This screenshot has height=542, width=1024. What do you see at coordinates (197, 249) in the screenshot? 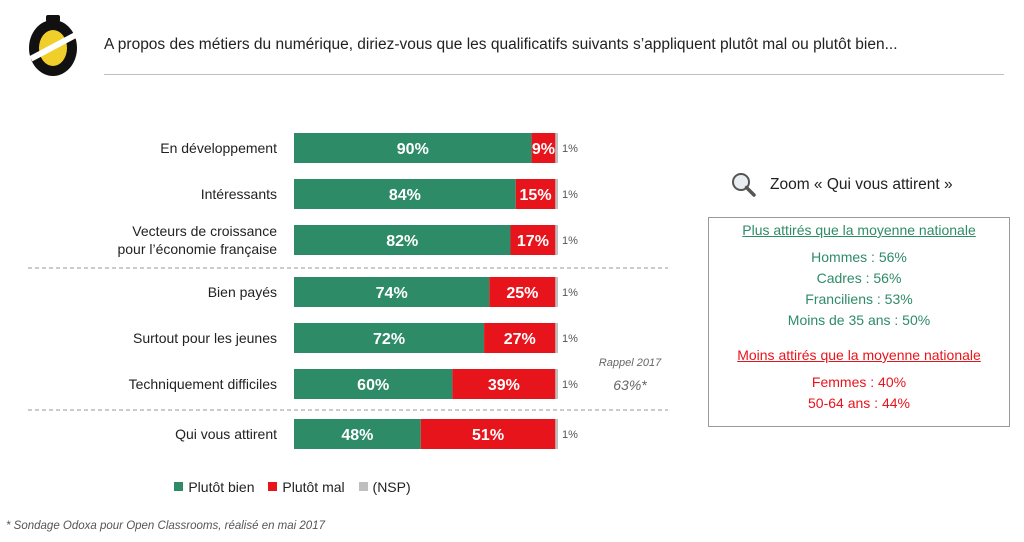
I see `category-label: pour l’économie française` at bounding box center [197, 249].